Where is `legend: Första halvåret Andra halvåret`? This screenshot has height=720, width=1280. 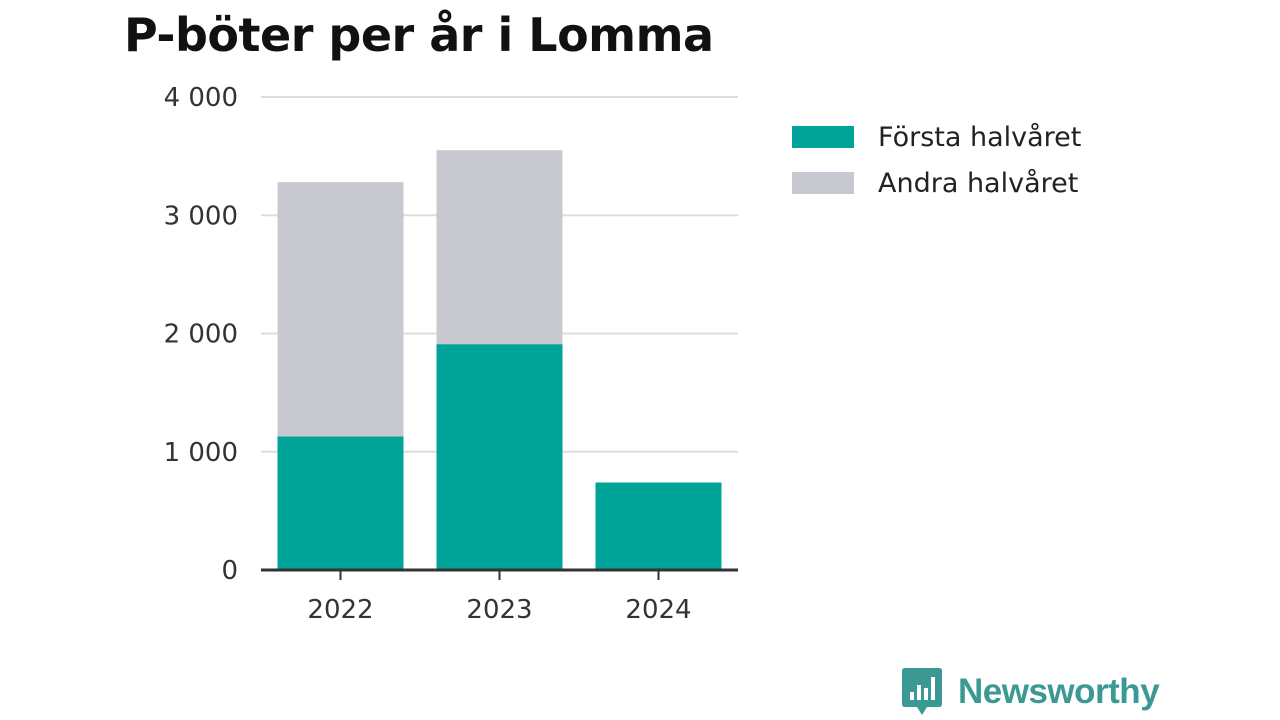
legend: Första halvåret Andra halvåret is located at coordinates (936, 160).